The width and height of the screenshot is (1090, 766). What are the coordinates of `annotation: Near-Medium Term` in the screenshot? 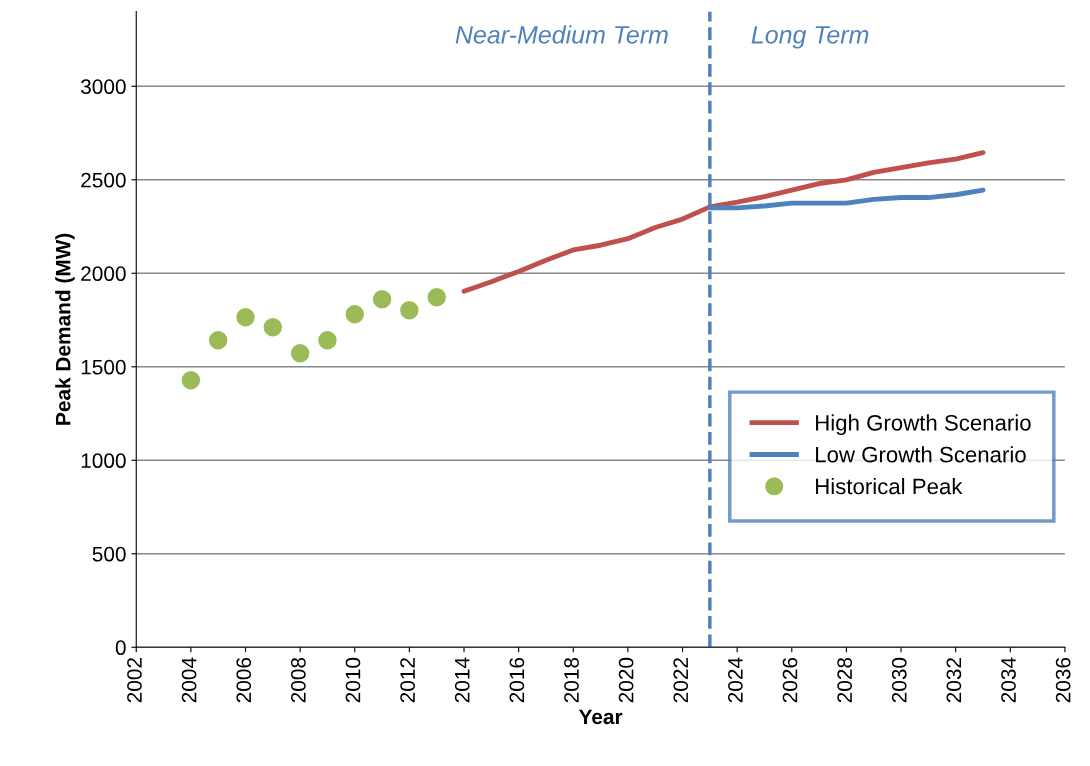 It's located at (561, 34).